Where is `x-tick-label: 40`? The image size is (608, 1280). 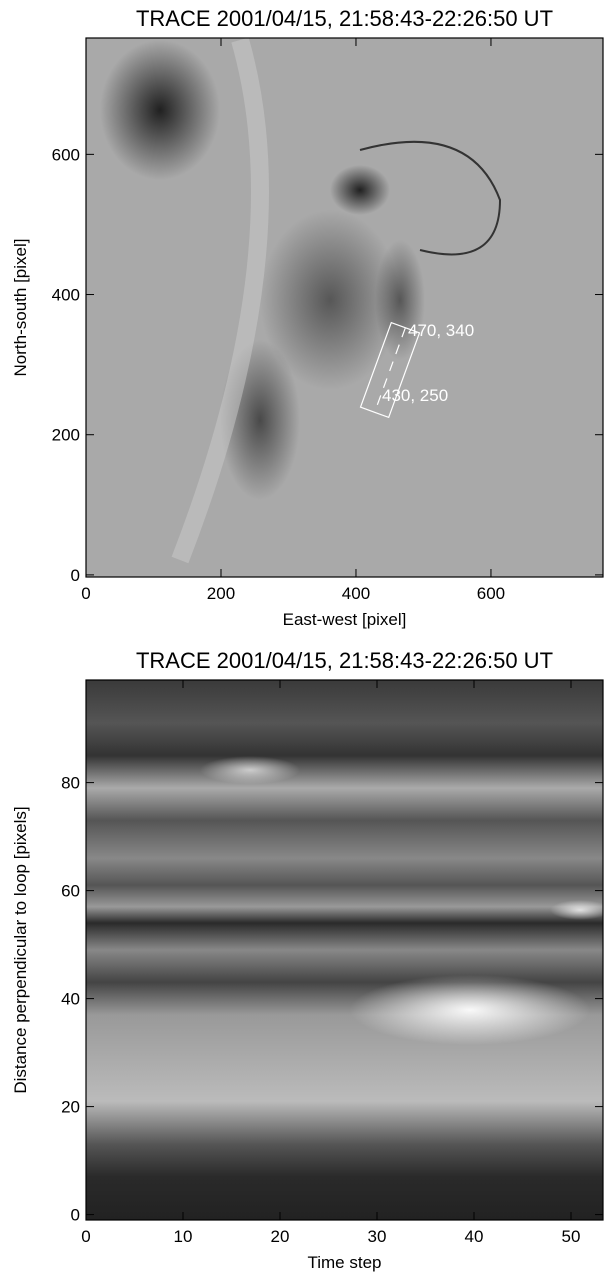 x-tick-label: 40 is located at coordinates (474, 1236).